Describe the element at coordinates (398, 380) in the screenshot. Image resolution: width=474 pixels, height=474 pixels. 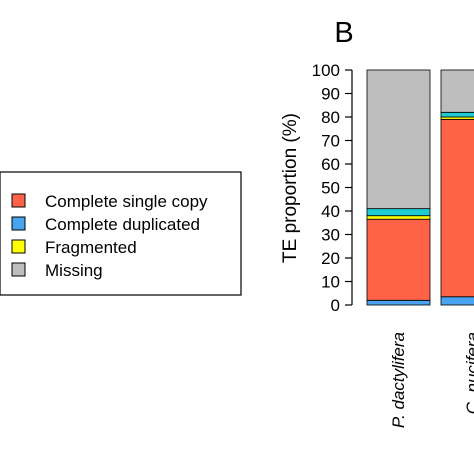
I see `x-tick-label-0: P. dactylifera` at that location.